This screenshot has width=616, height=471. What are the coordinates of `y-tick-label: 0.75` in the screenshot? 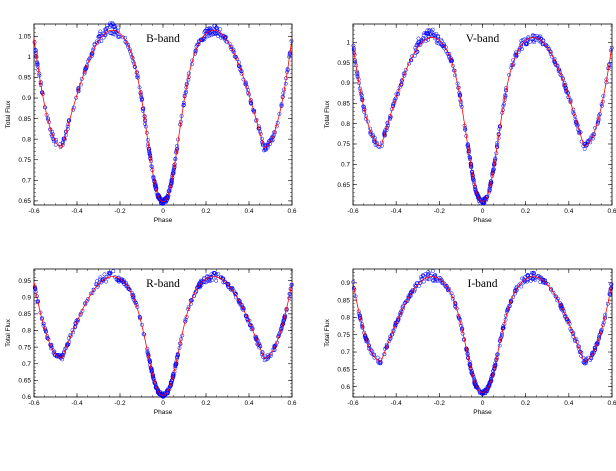 It's located at (343, 335).